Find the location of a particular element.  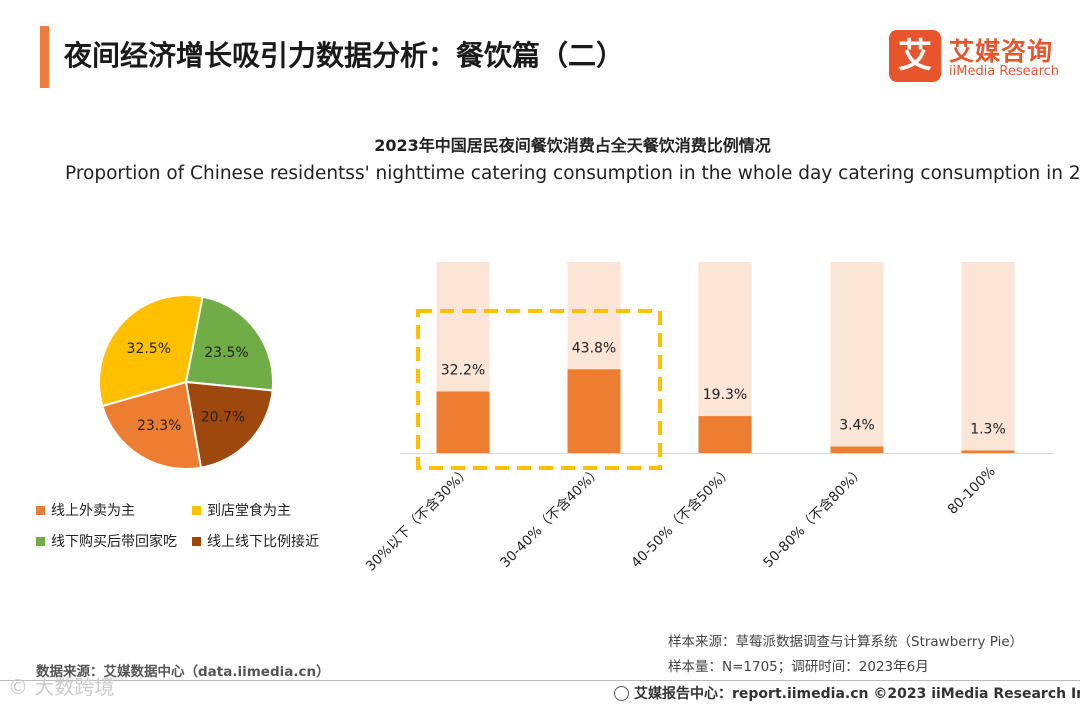

legend-label: 线上外卖为主 is located at coordinates (93, 511).